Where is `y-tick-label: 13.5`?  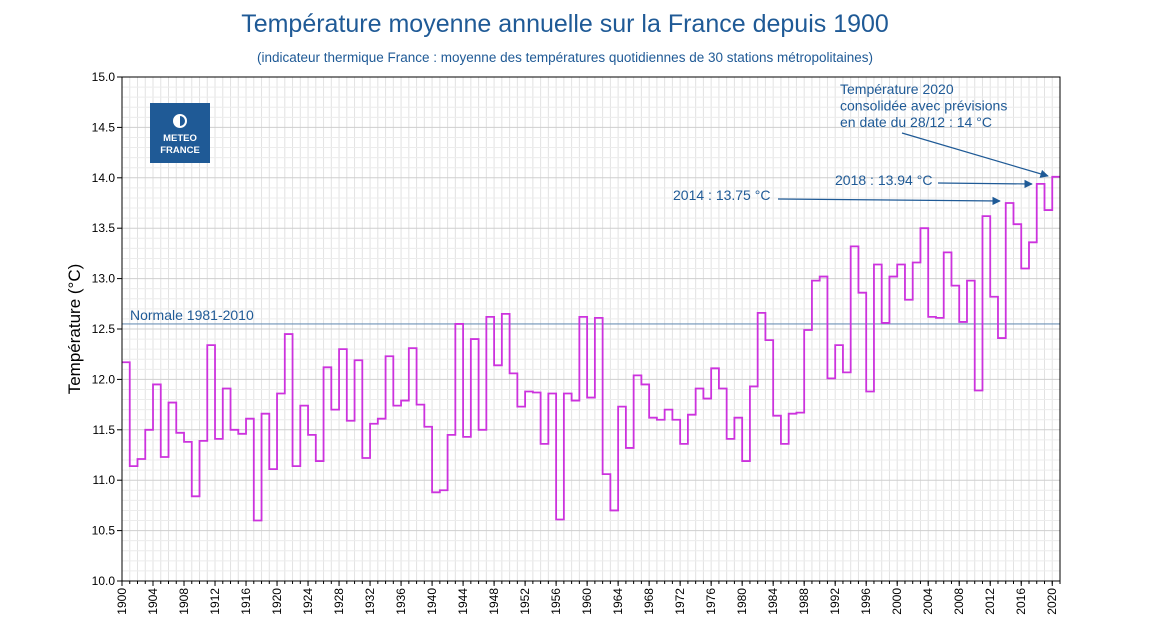 y-tick-label: 13.5 is located at coordinates (104, 228).